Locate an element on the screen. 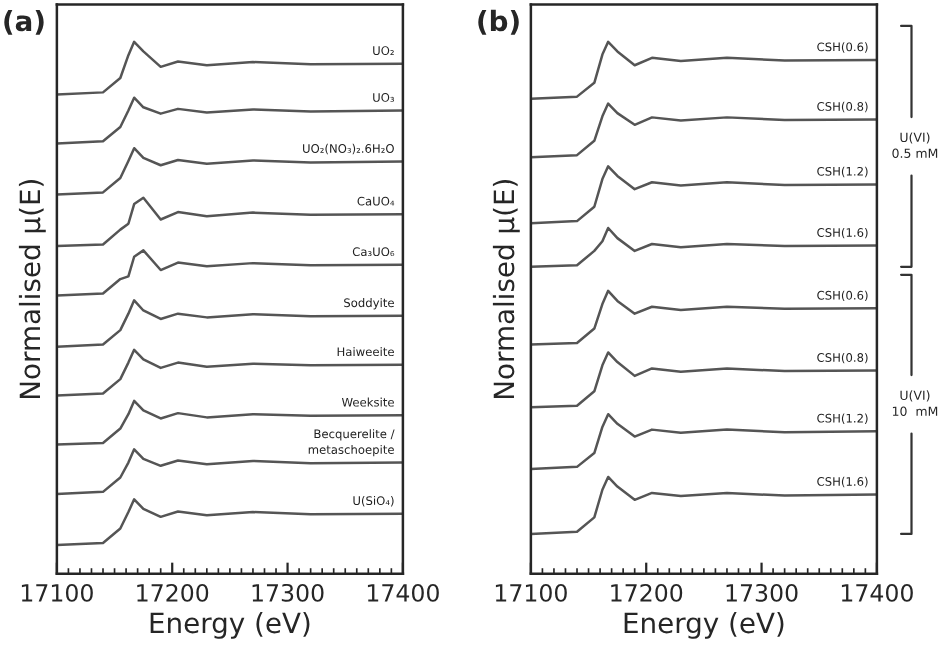 Image resolution: width=948 pixels, height=658 pixels. chart-title: (b) is located at coordinates (498, 22).